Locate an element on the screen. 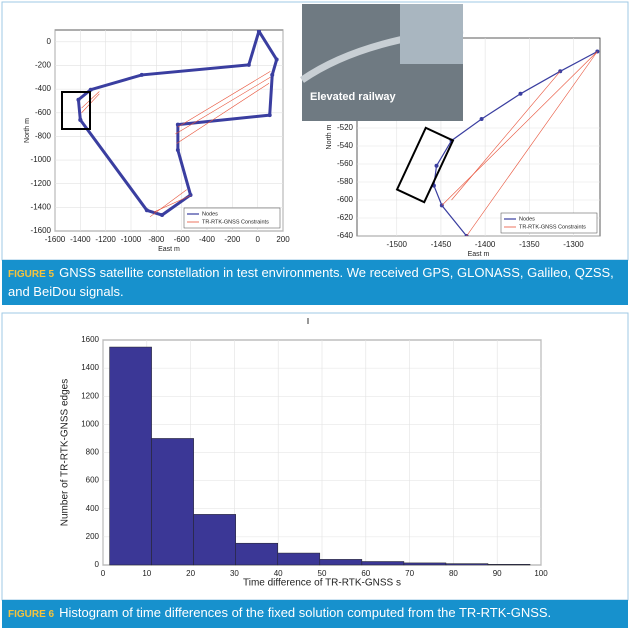  y-tick-label: -1200 is located at coordinates (41, 183).